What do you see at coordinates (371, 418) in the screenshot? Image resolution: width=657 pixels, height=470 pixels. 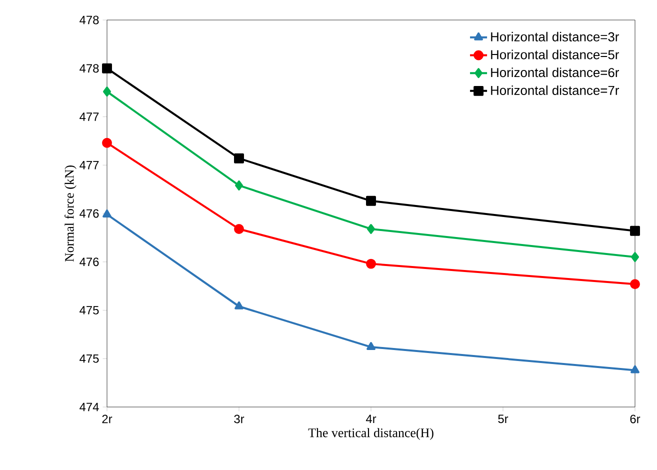 I see `x-tick-label: 4r` at bounding box center [371, 418].